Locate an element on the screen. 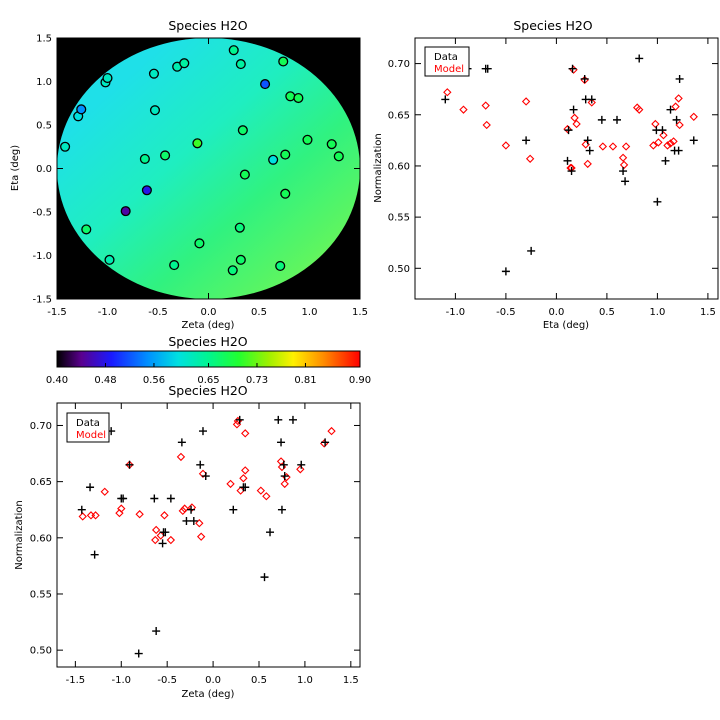 This screenshot has width=720, height=720. map-x-tick-label: 0.5 is located at coordinates (259, 312).